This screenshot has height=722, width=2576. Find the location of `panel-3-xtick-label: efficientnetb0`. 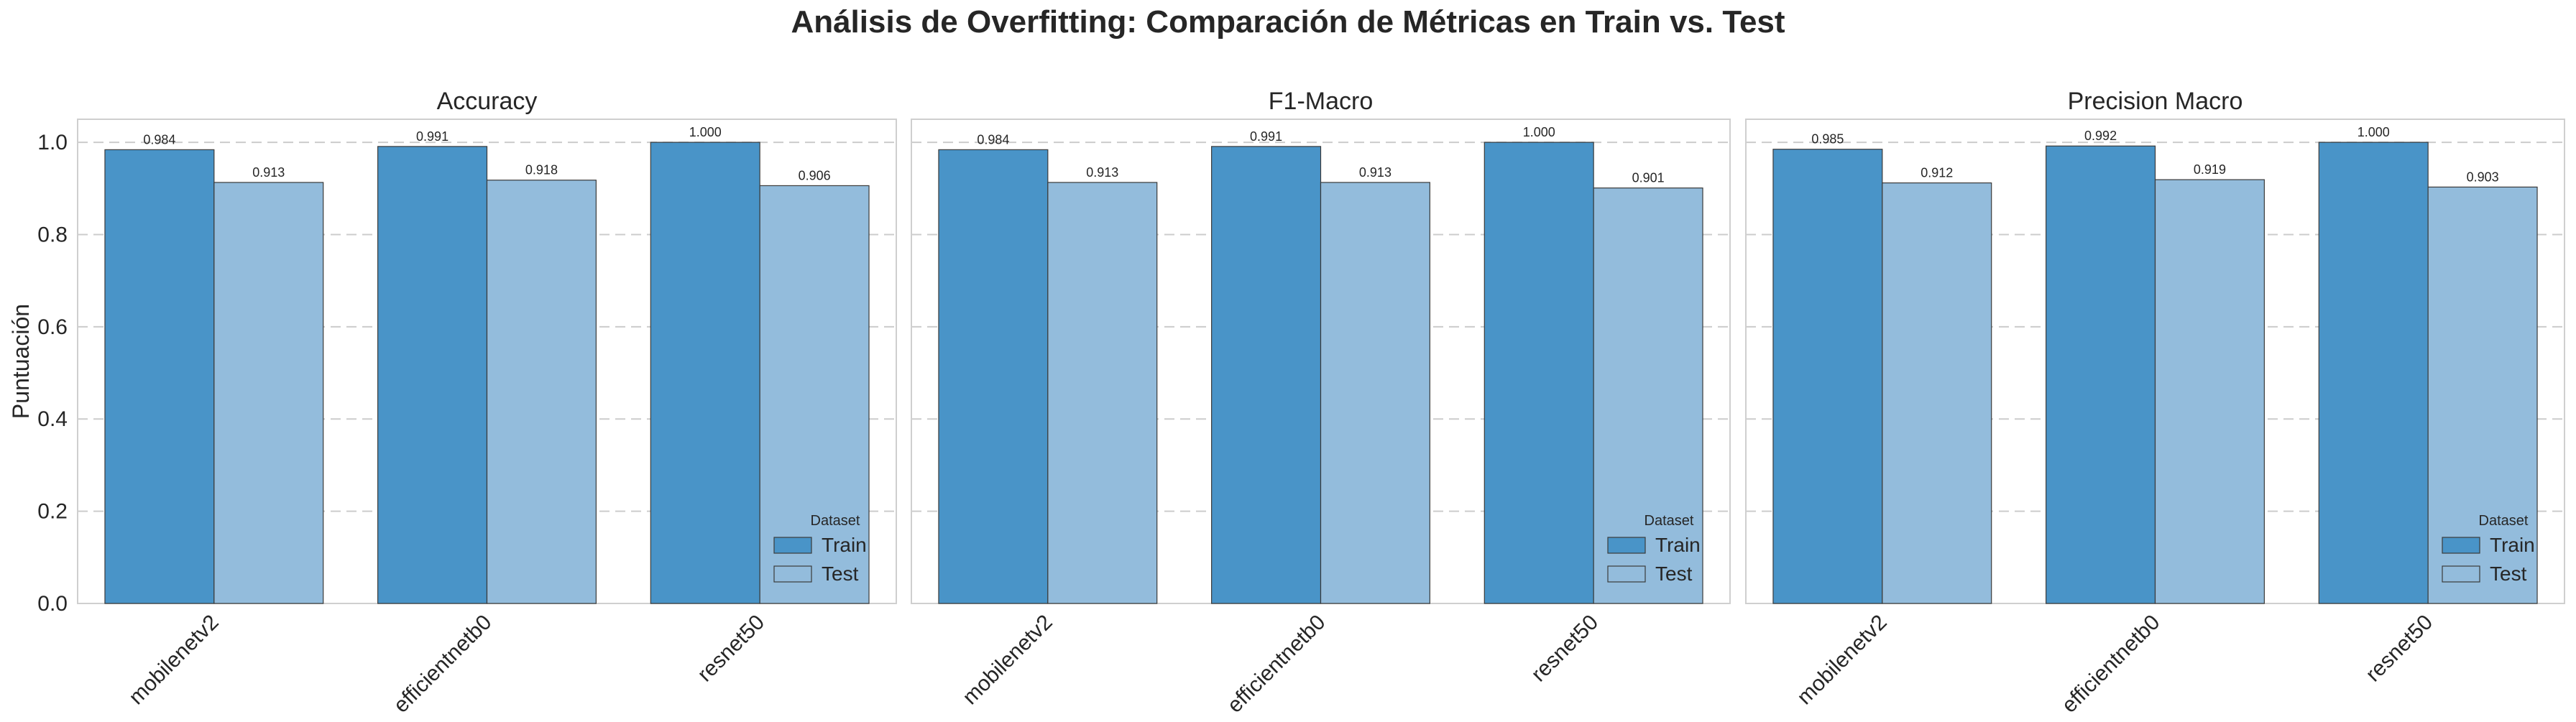

panel-3-xtick-label: efficientnetb0 is located at coordinates (2110, 664).